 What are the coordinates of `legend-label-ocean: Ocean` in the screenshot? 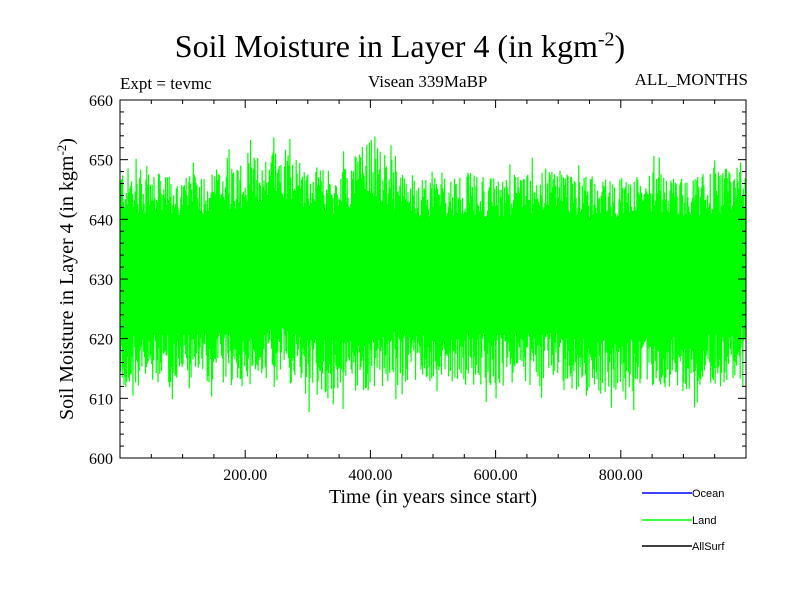 It's located at (708, 494).